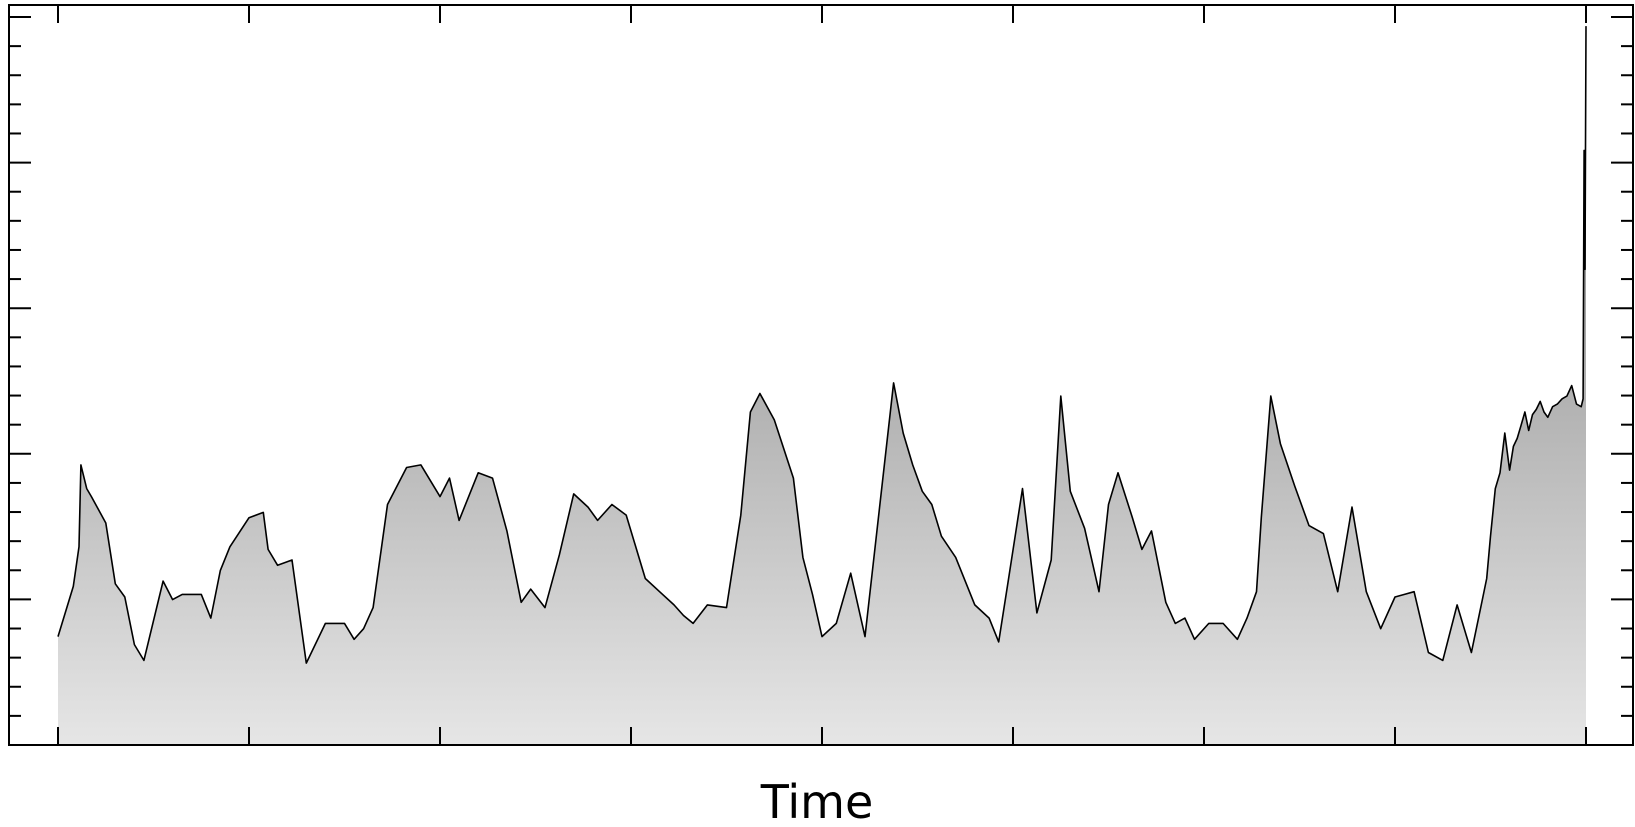 This screenshot has width=1635, height=827. Describe the element at coordinates (817, 801) in the screenshot. I see `x-axis-label: Time` at that location.